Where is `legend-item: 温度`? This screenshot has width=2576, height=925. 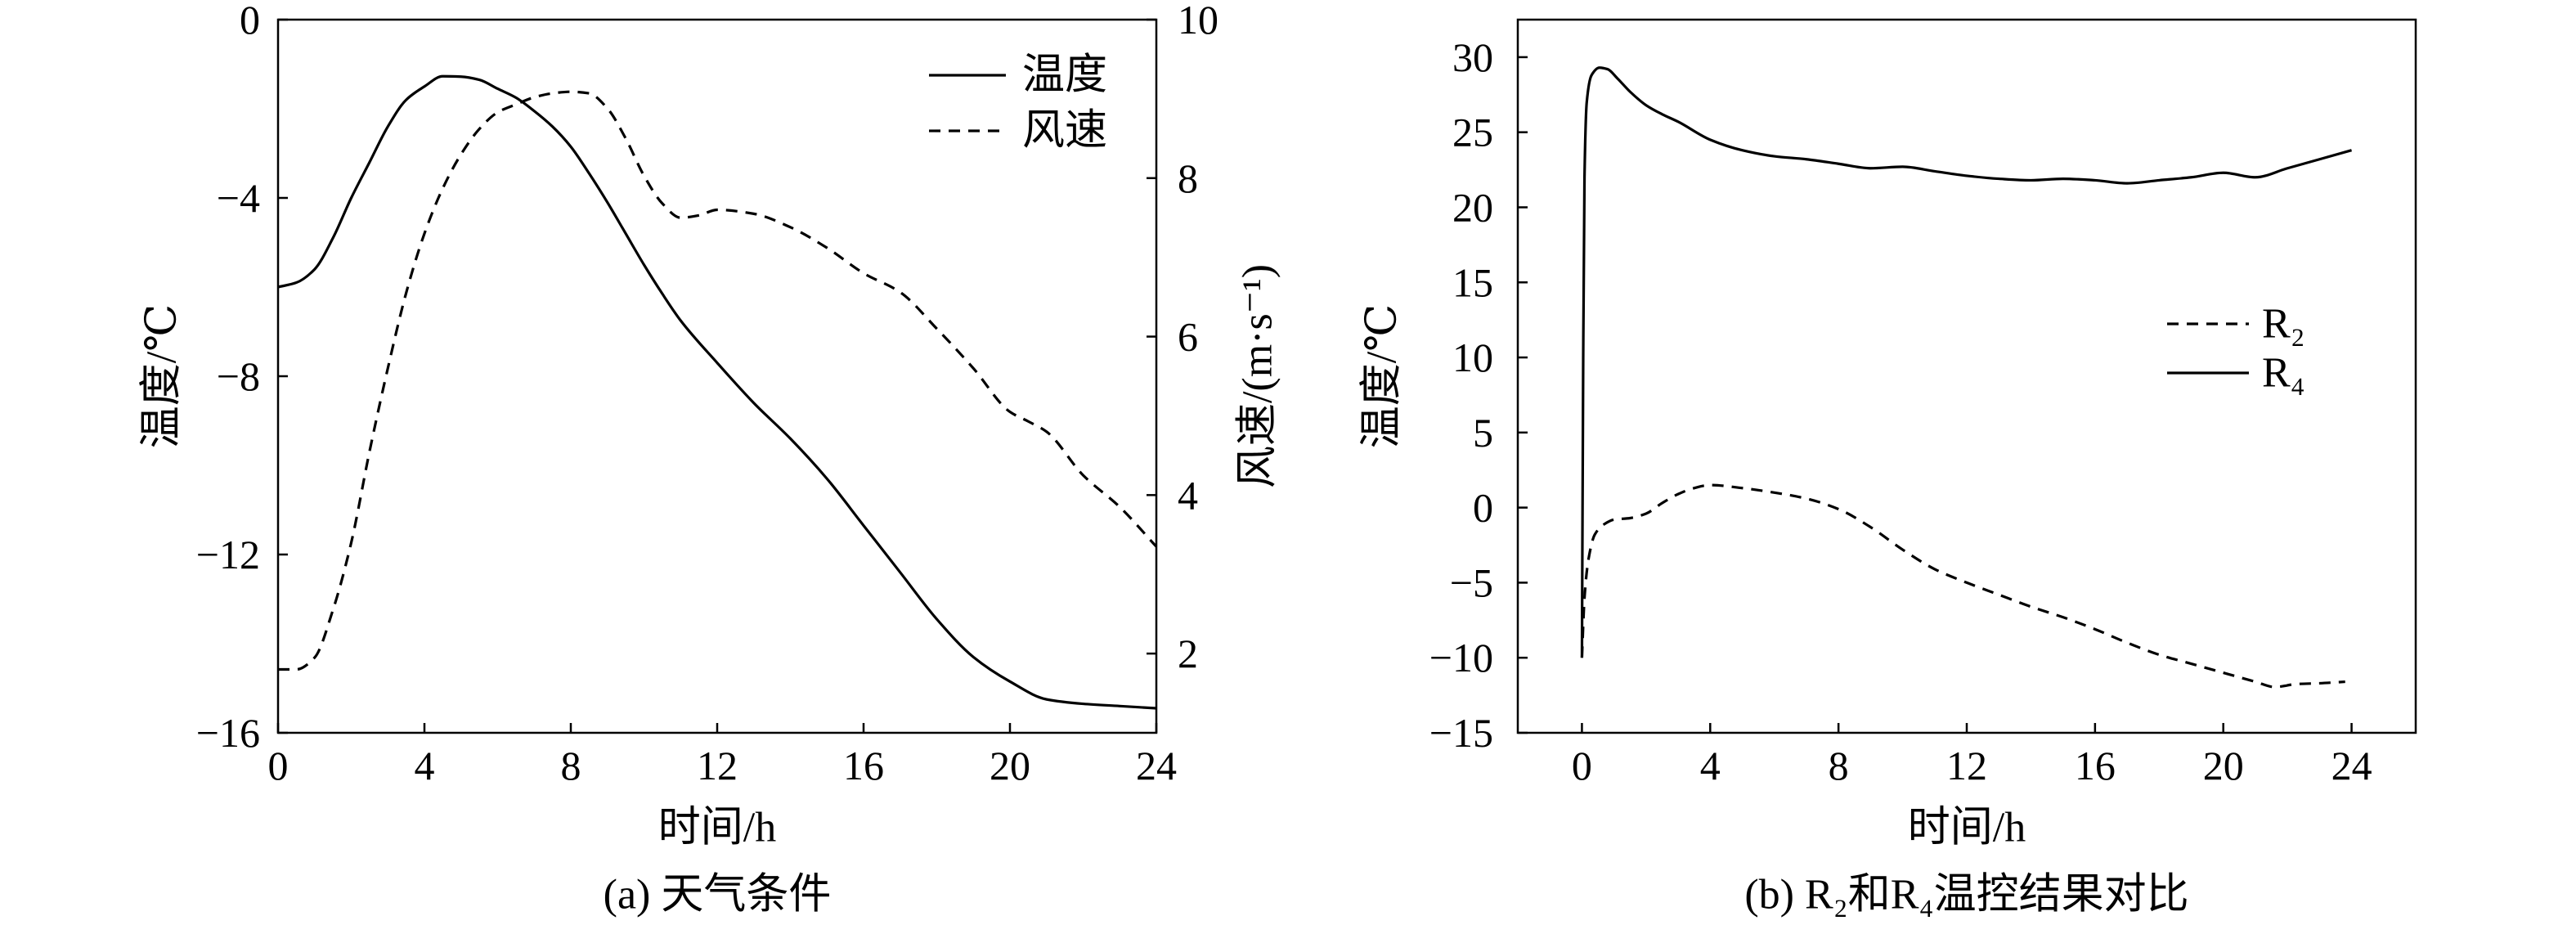 legend-item: 温度 is located at coordinates (1018, 75).